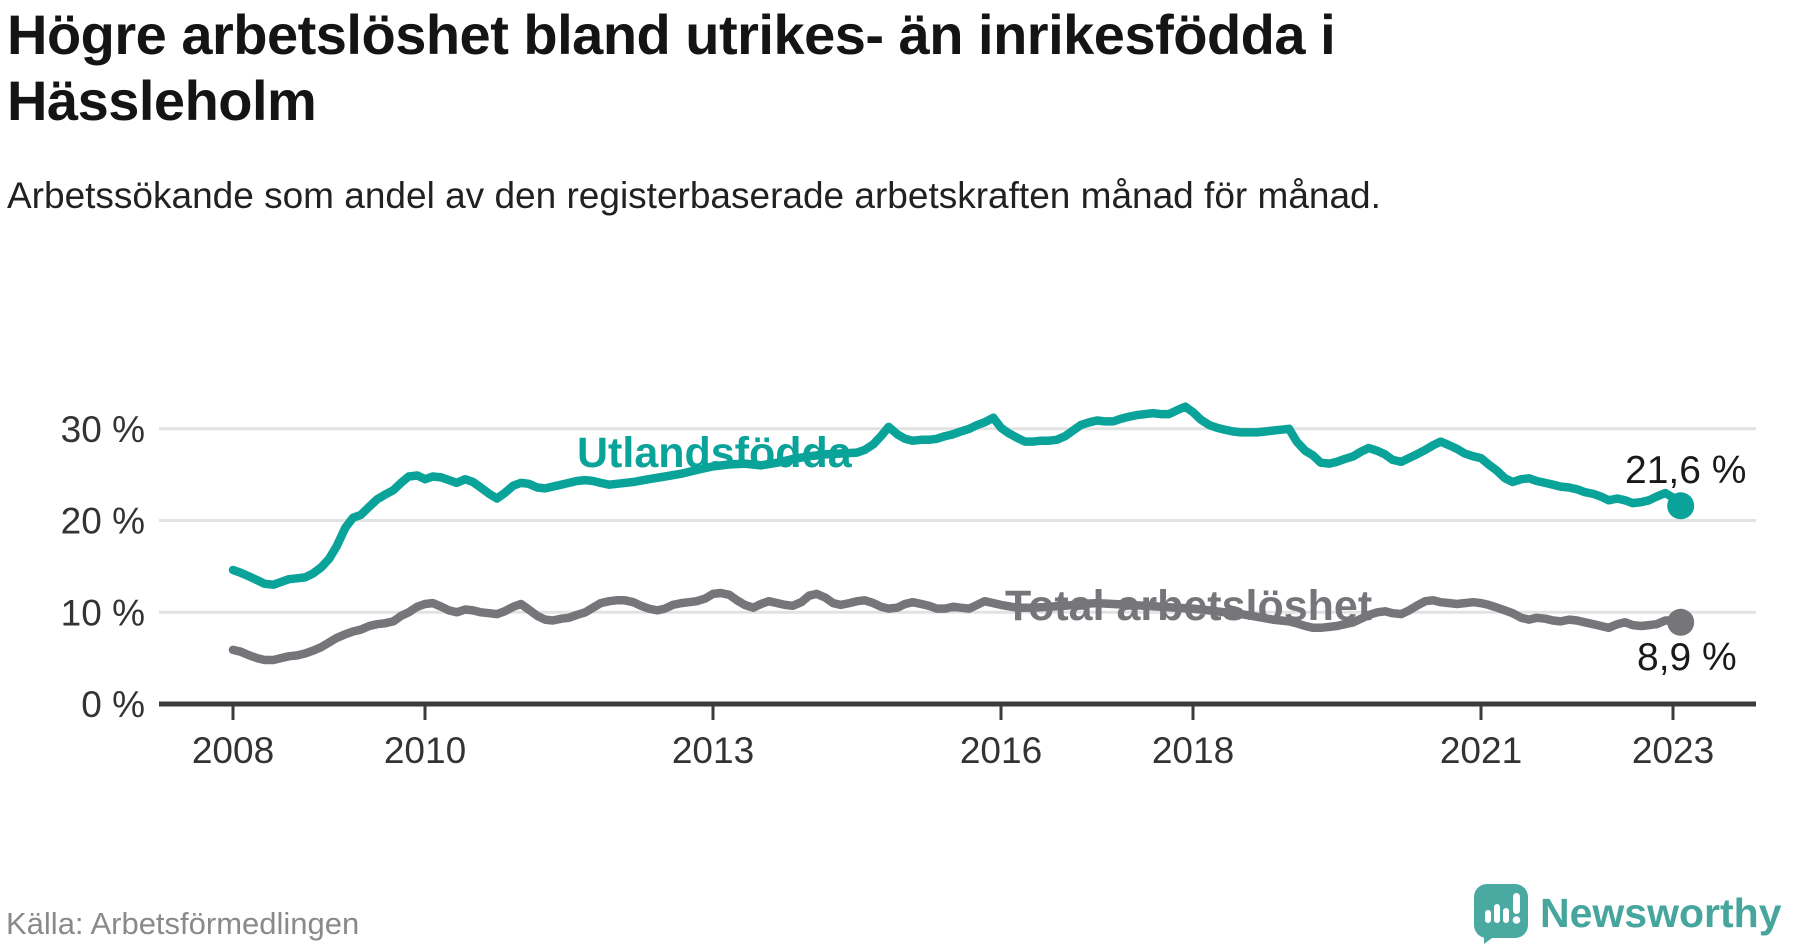 The height and width of the screenshot is (948, 1800). Describe the element at coordinates (103, 521) in the screenshot. I see `y-tick-label: 20 %` at that location.